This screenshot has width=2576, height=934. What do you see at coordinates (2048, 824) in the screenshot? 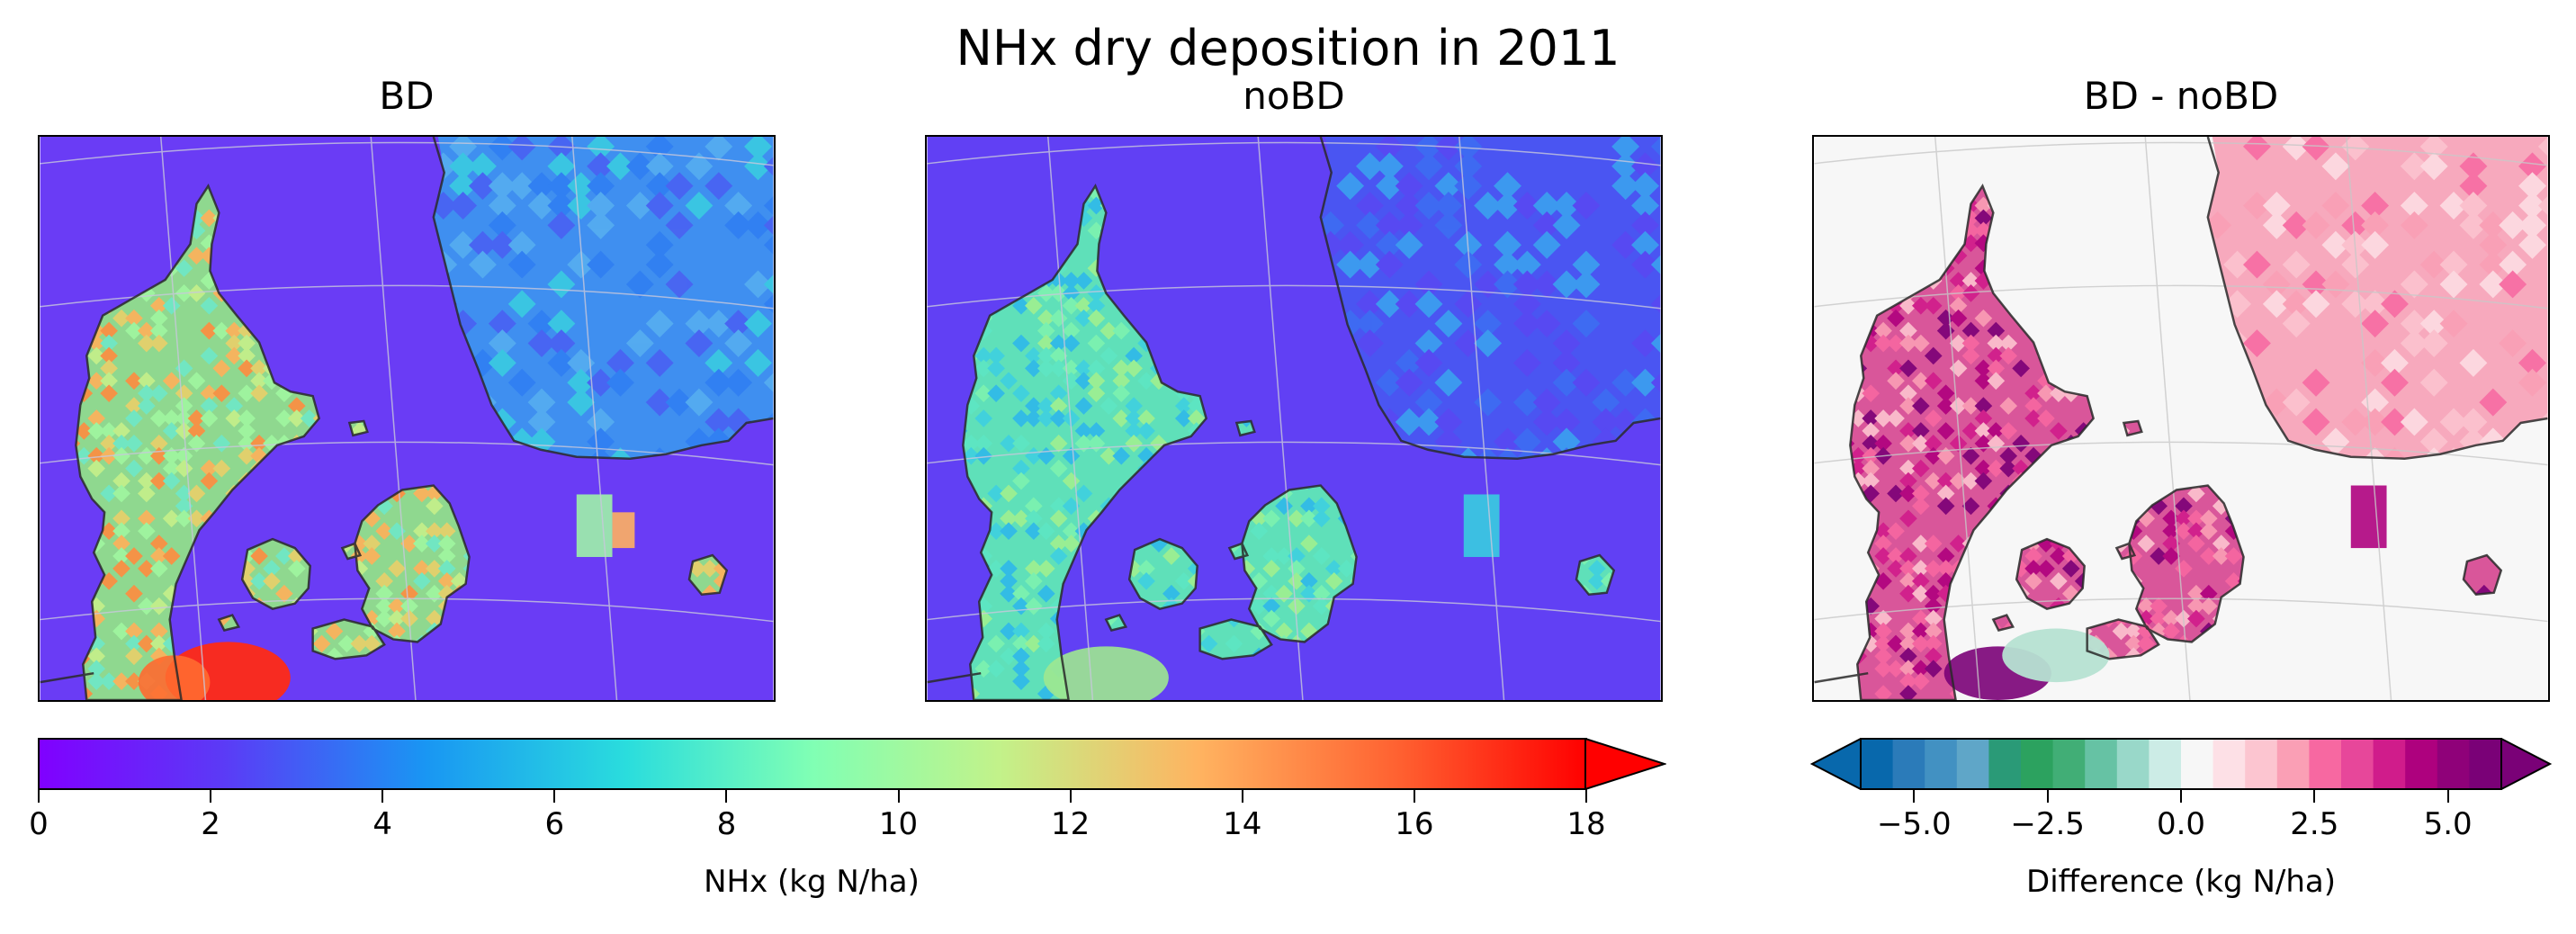
I see `diff-colorbar-tick-label: −2.5` at bounding box center [2048, 824].